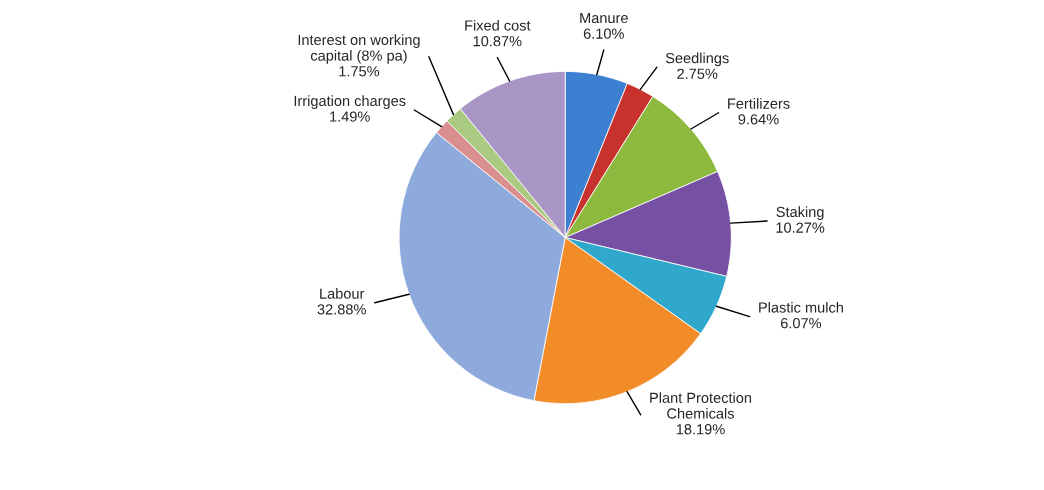  I want to click on slice-label: Labour, so click(342, 293).